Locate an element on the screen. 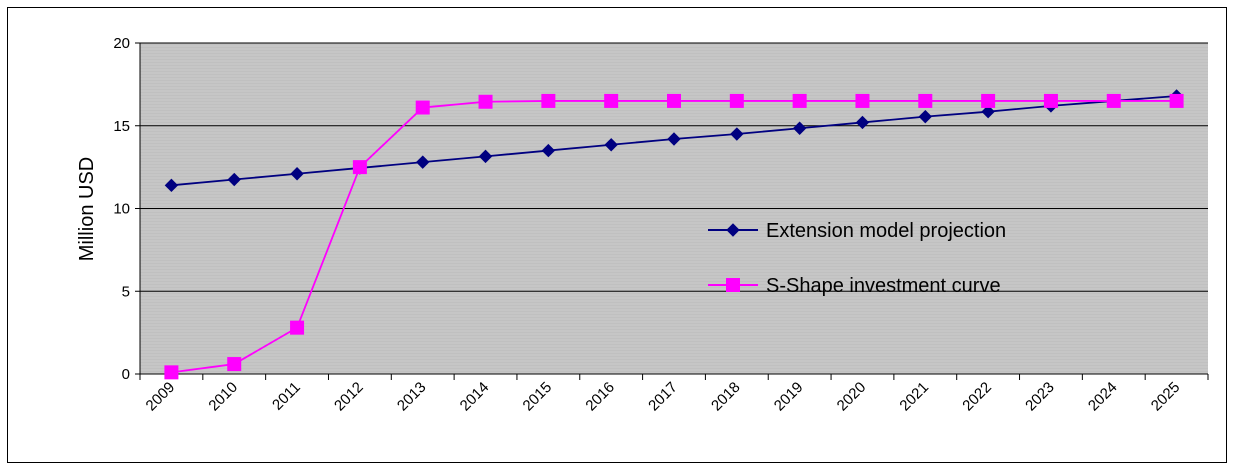  x-tick-label: 2017 is located at coordinates (663, 397).